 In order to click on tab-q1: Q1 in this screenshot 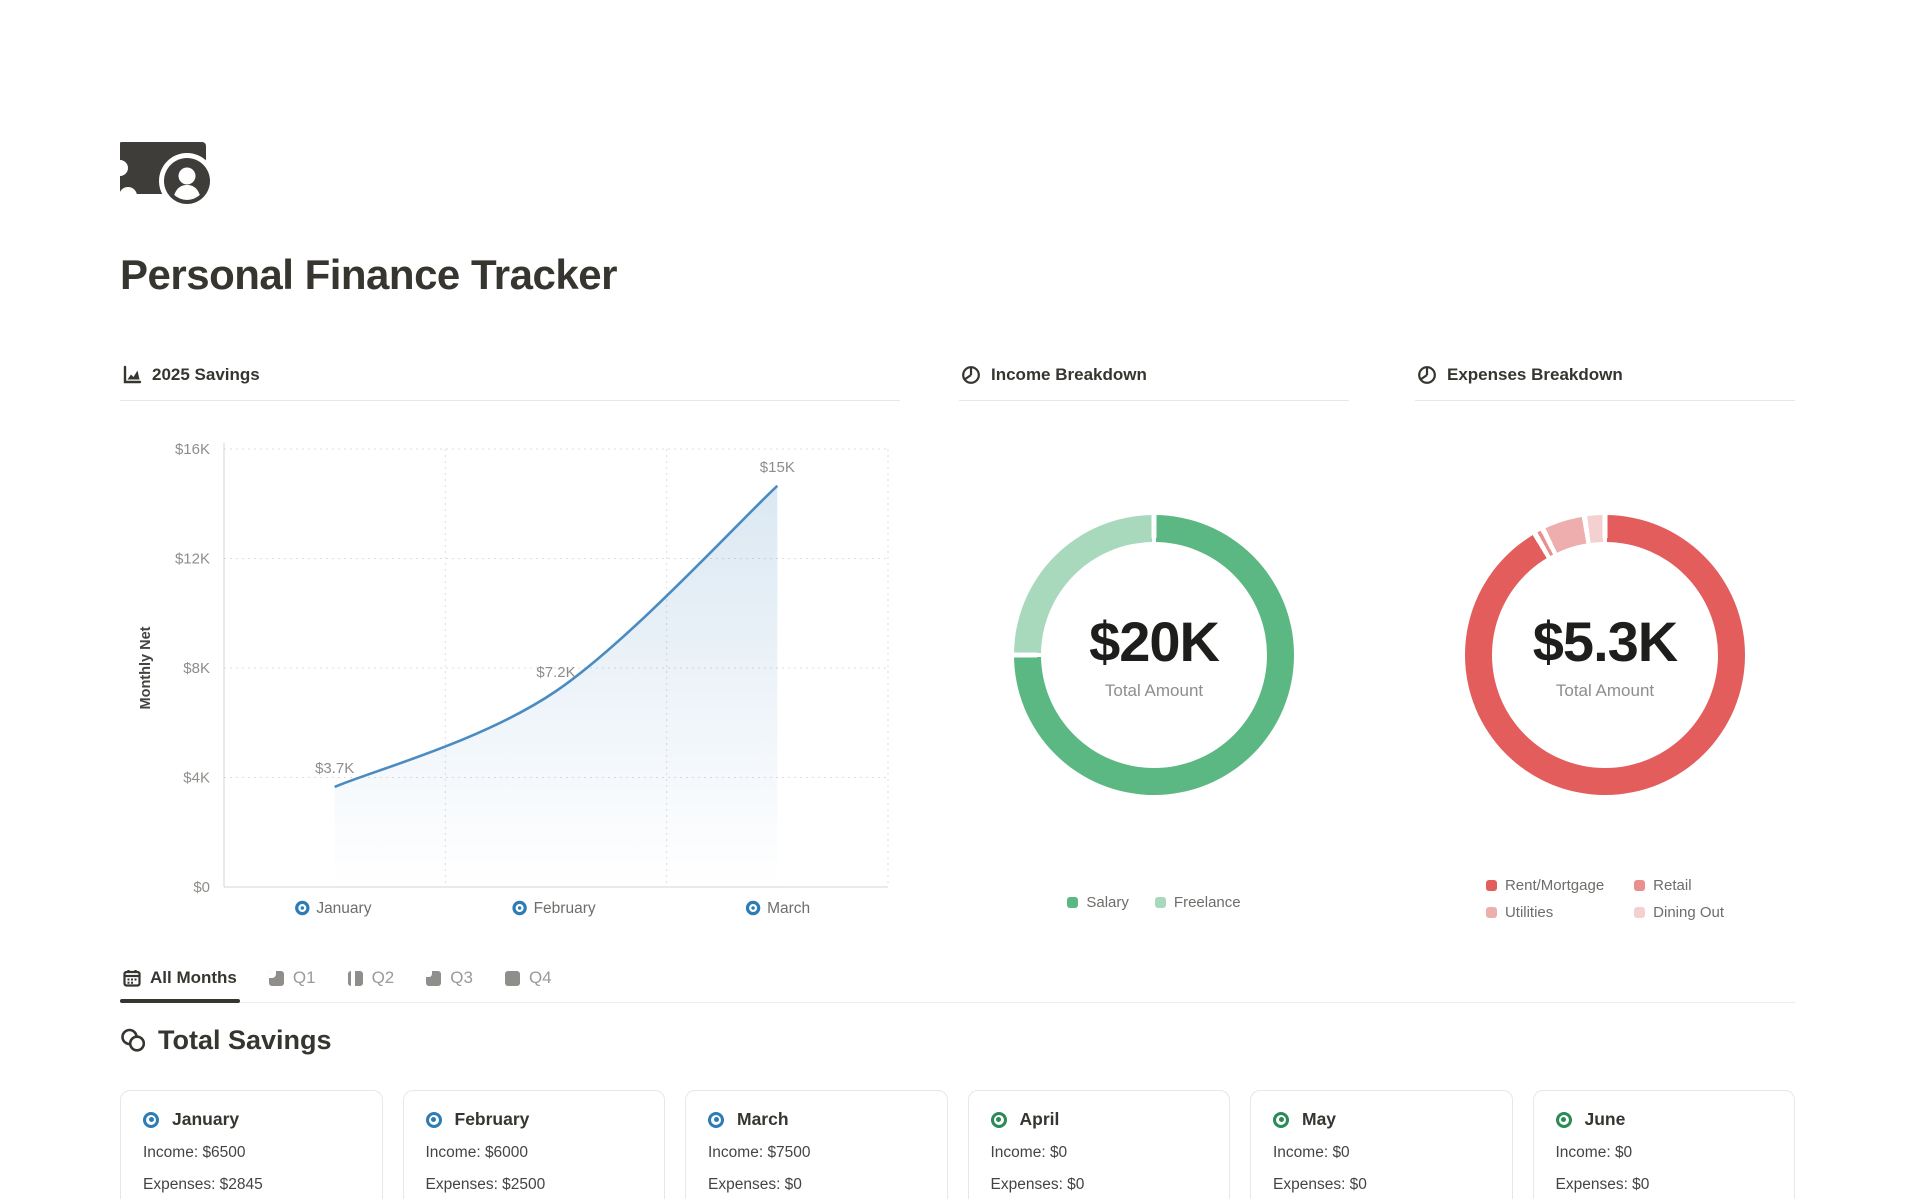, I will do `click(292, 983)`.